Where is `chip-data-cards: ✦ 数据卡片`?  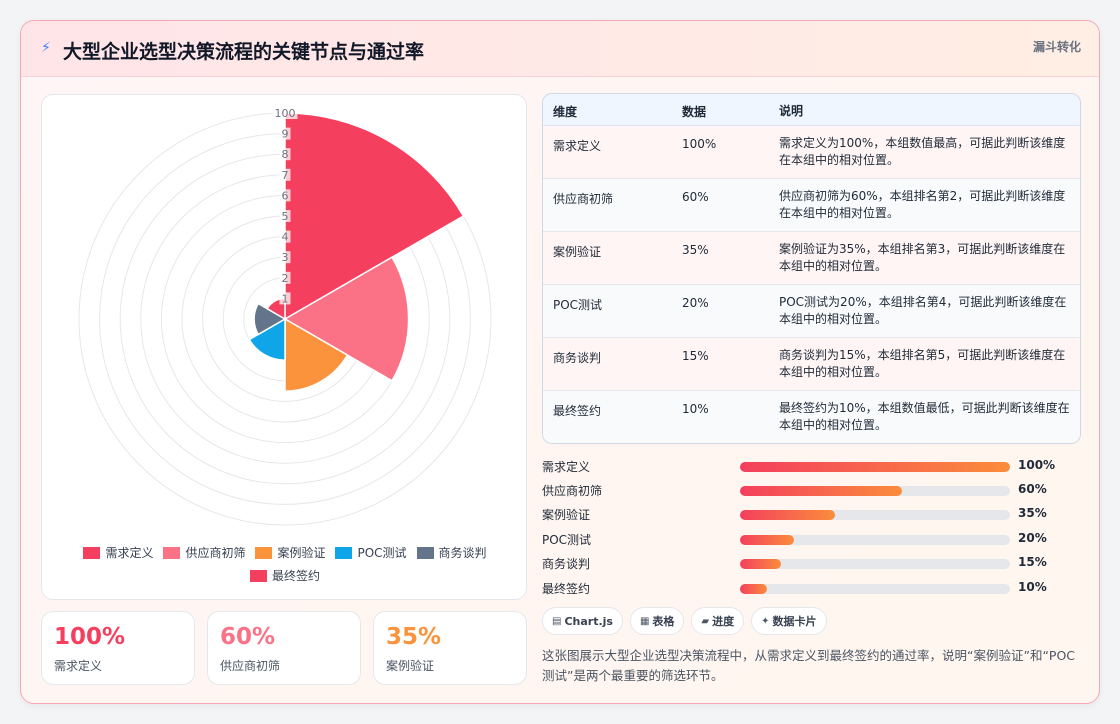
chip-data-cards: ✦ 数据卡片 is located at coordinates (789, 621).